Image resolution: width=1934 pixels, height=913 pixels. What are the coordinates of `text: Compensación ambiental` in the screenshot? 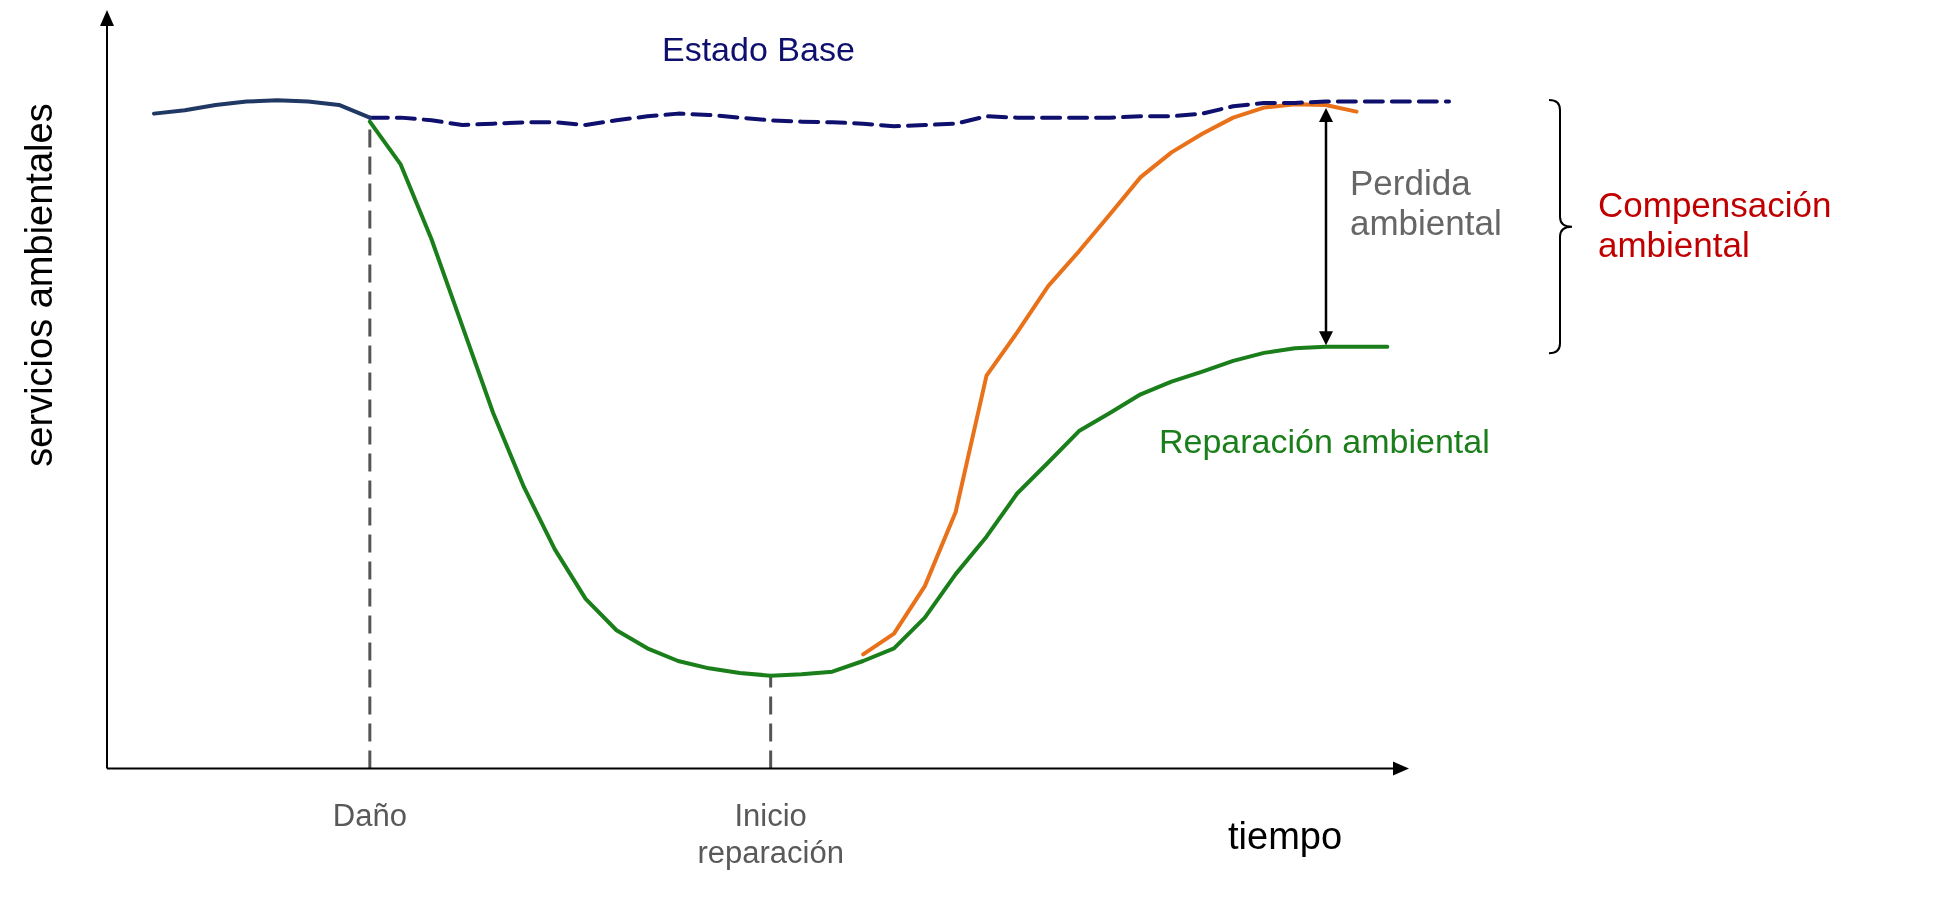 It's located at (1715, 225).